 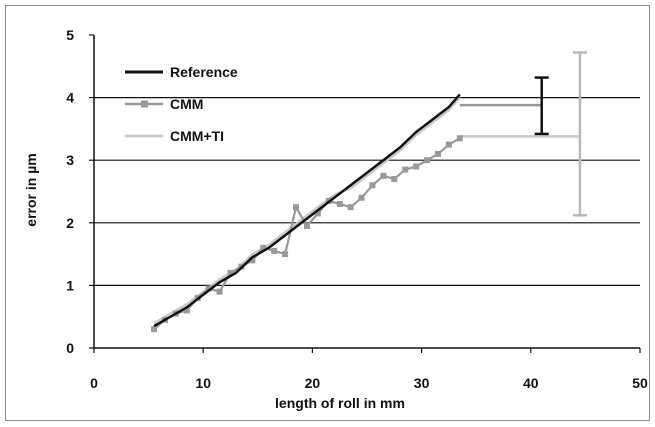 What do you see at coordinates (369, 383) in the screenshot?
I see `x-tick-labels: 0 10 20 30 40 50` at bounding box center [369, 383].